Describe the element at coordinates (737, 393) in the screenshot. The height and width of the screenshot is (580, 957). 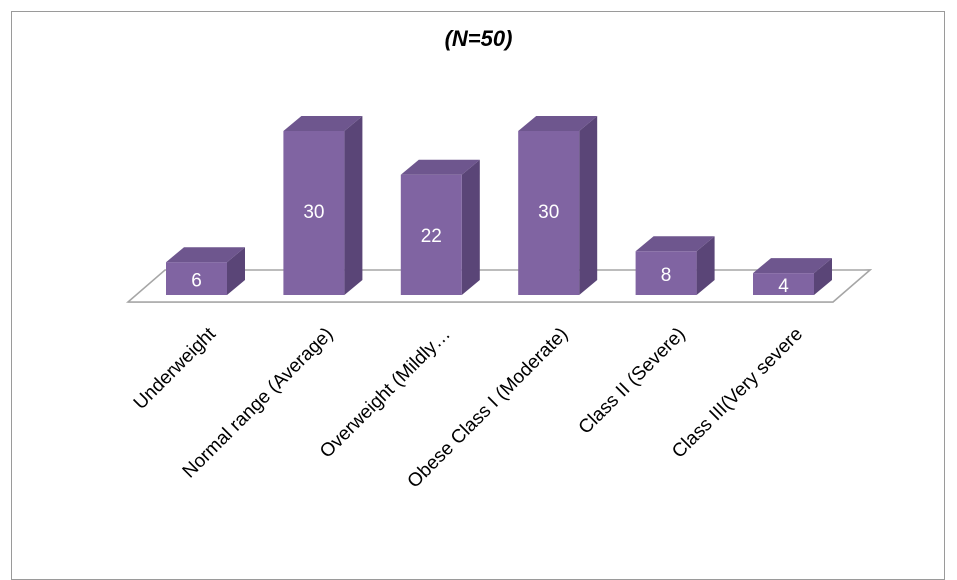
I see `category-label: Class III(Very severe` at that location.